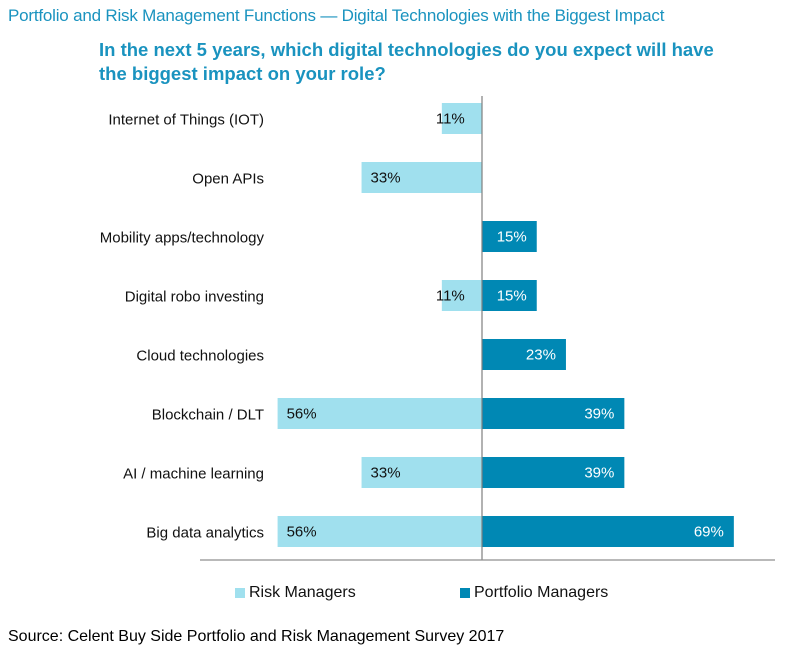  What do you see at coordinates (228, 178) in the screenshot?
I see `category-label-open-apis: Open APIs` at bounding box center [228, 178].